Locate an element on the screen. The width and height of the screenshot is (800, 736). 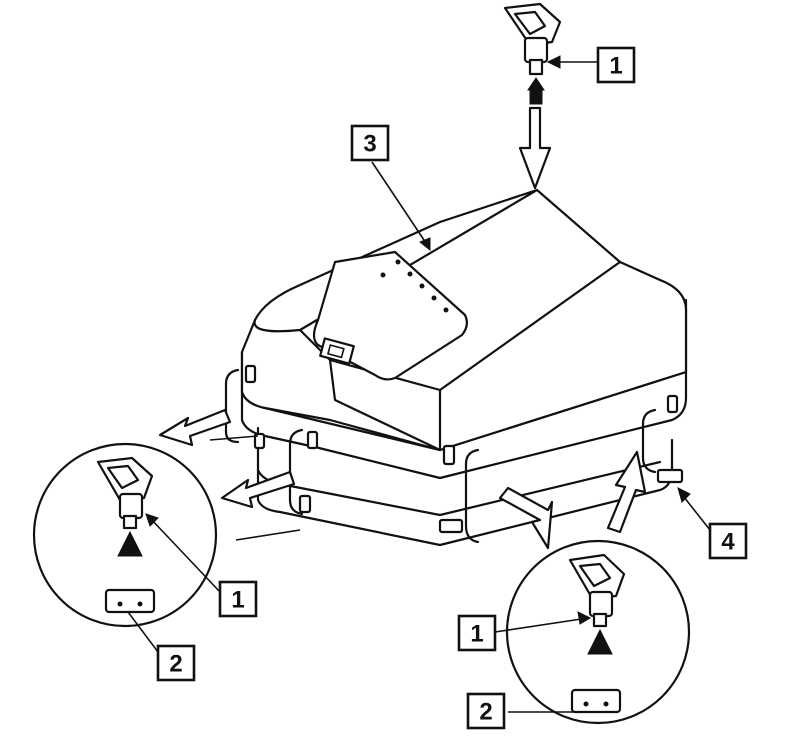
arrow-down-top is located at coordinates (535, 148).